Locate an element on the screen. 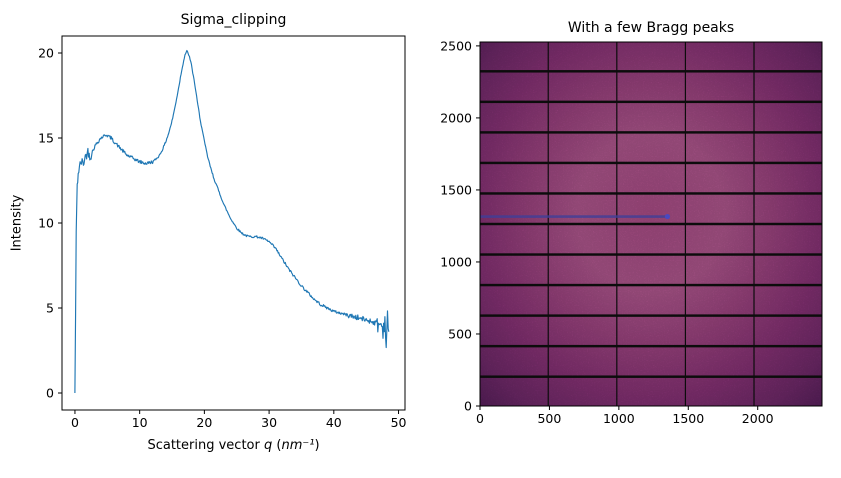 The height and width of the screenshot is (478, 841). x-tick-label: 20 is located at coordinates (204, 422).